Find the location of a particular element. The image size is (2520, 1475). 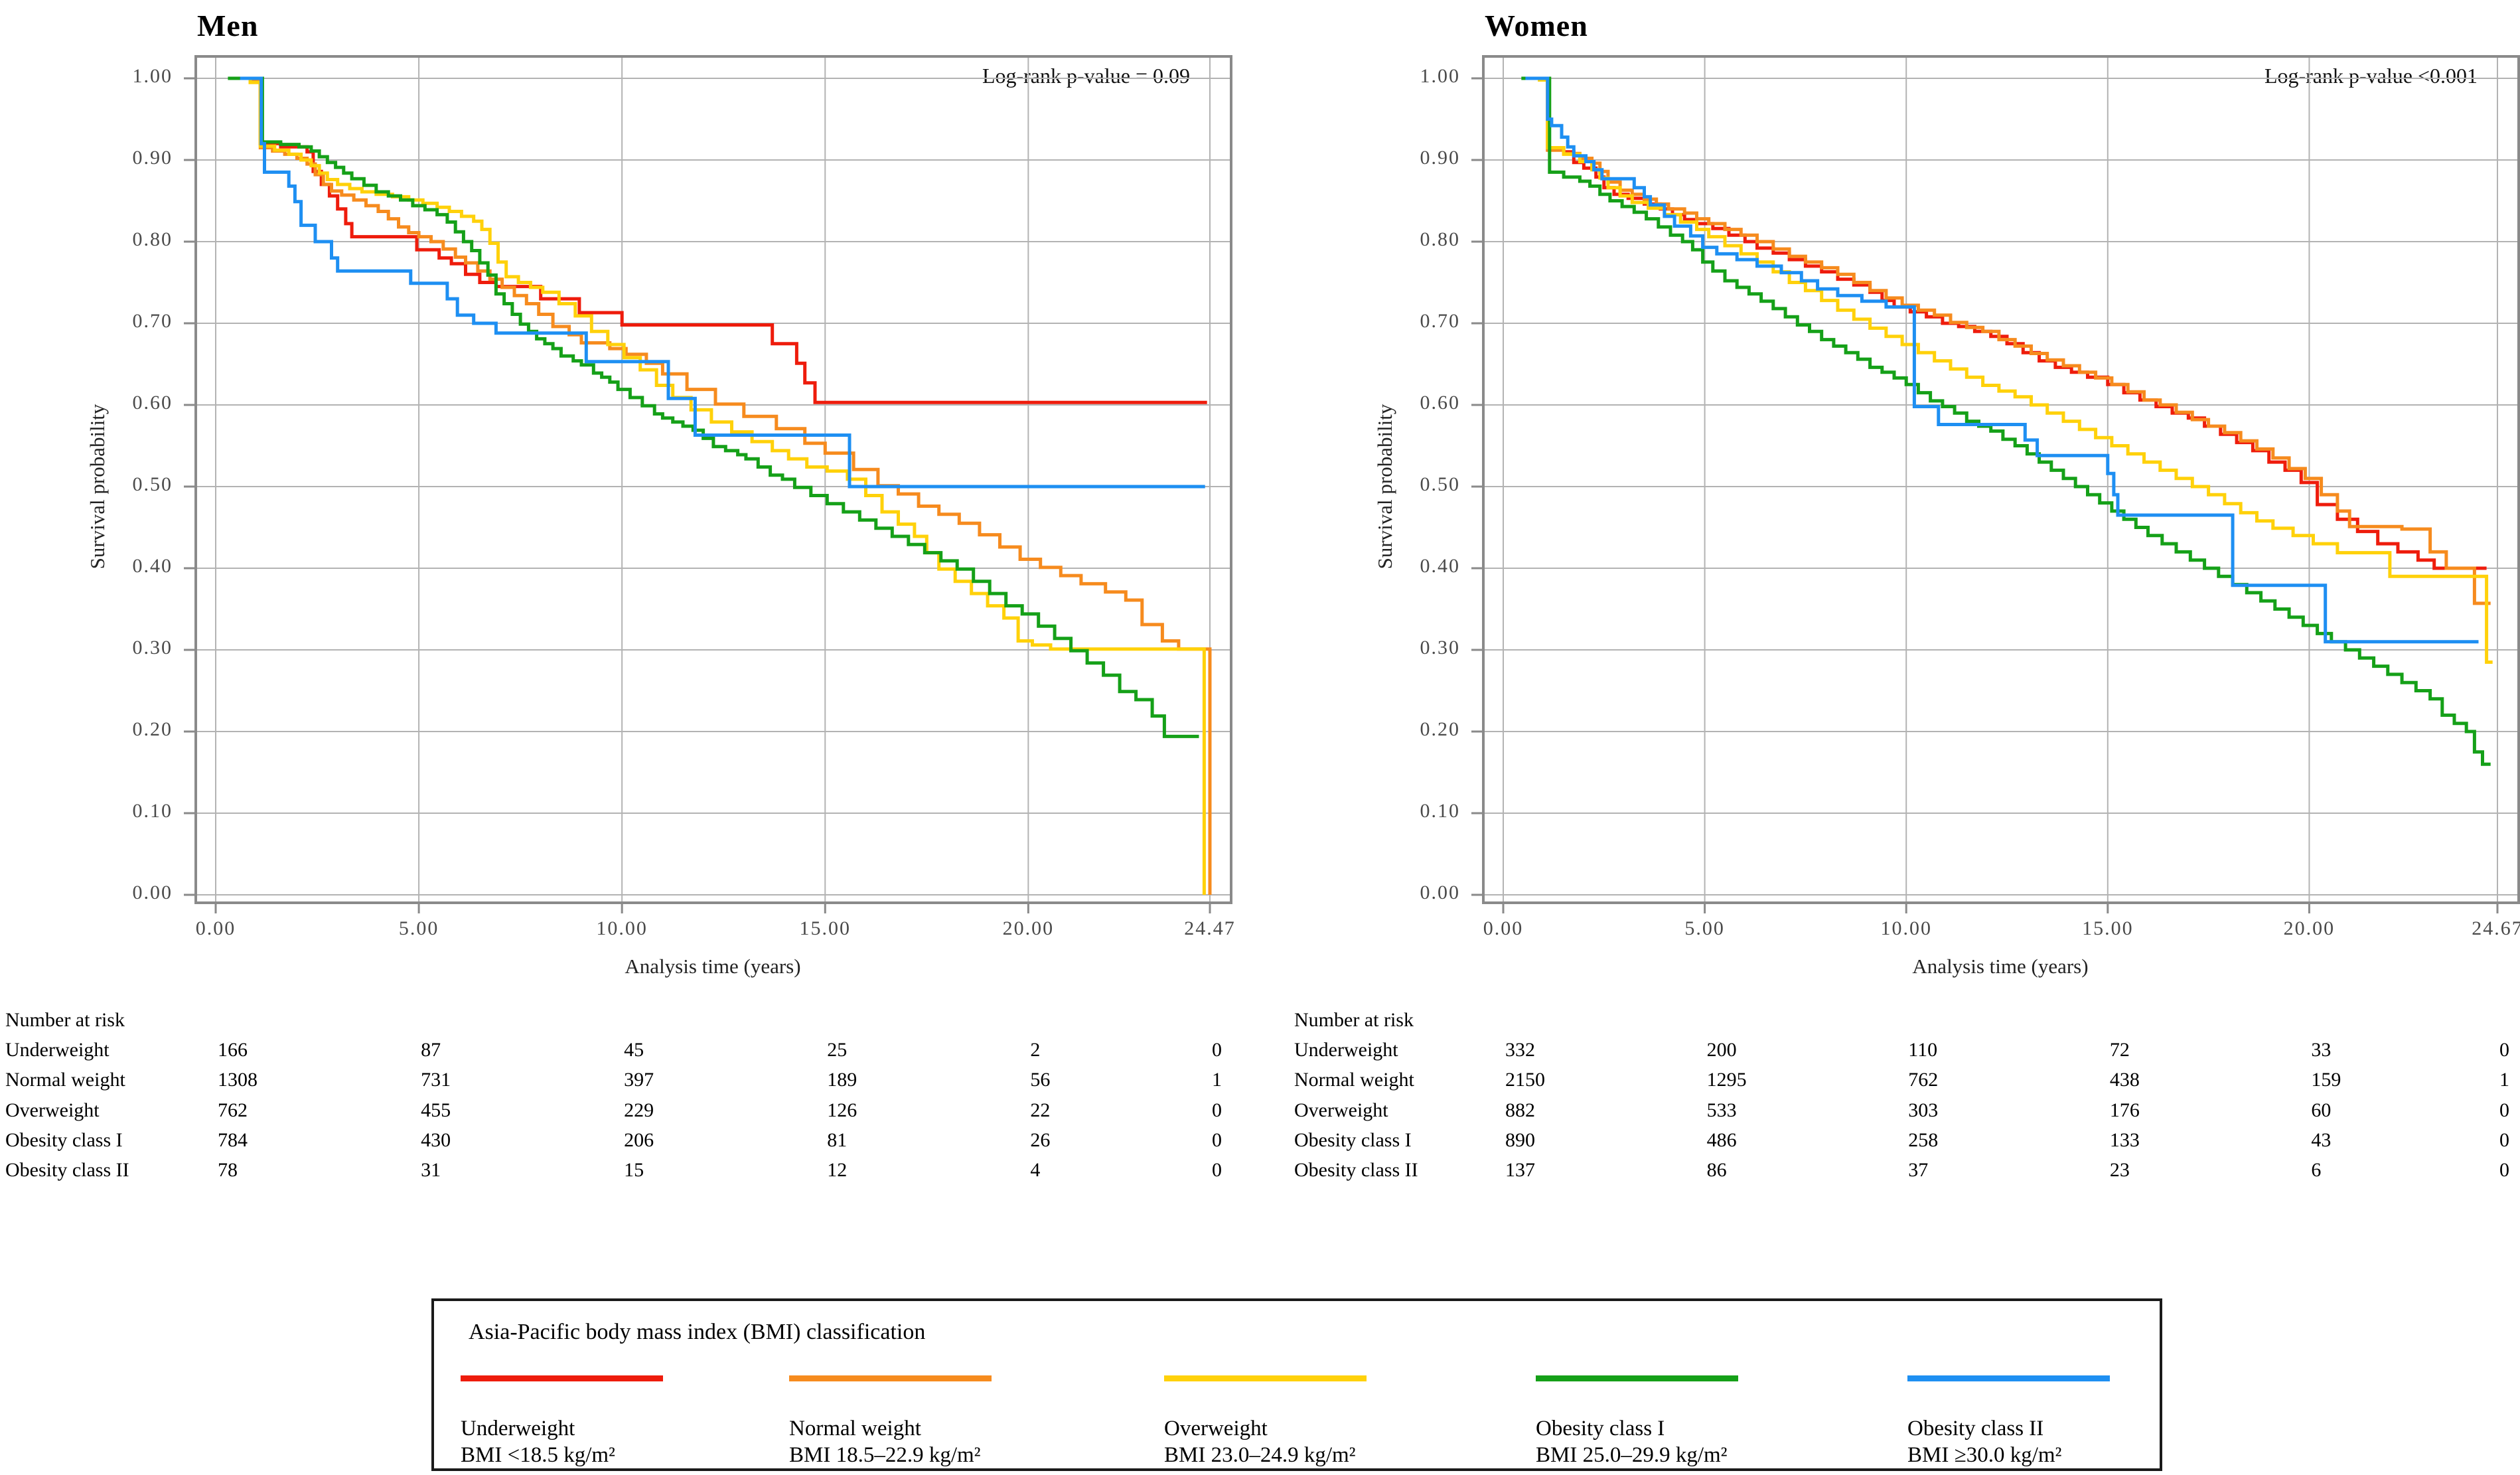

legend-color-line-underweight is located at coordinates (562, 1378).